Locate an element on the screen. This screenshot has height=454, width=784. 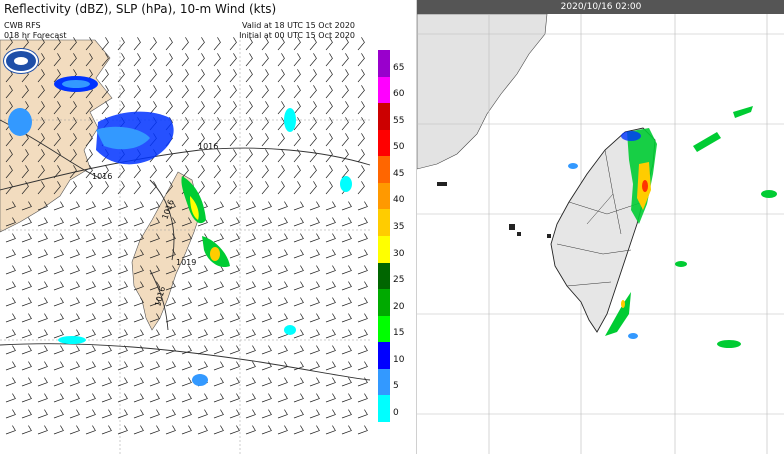
radar-echoes is located at coordinates (672, 227).